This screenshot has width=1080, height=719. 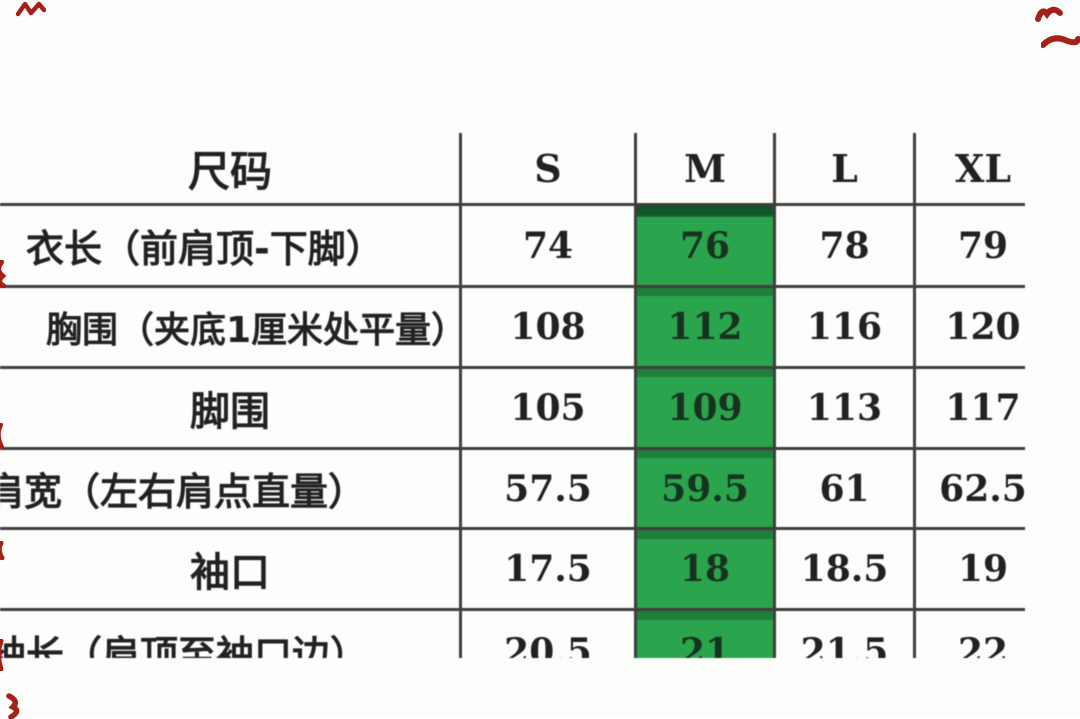 I want to click on row-label-cuff: 袖口, so click(x=230, y=573).